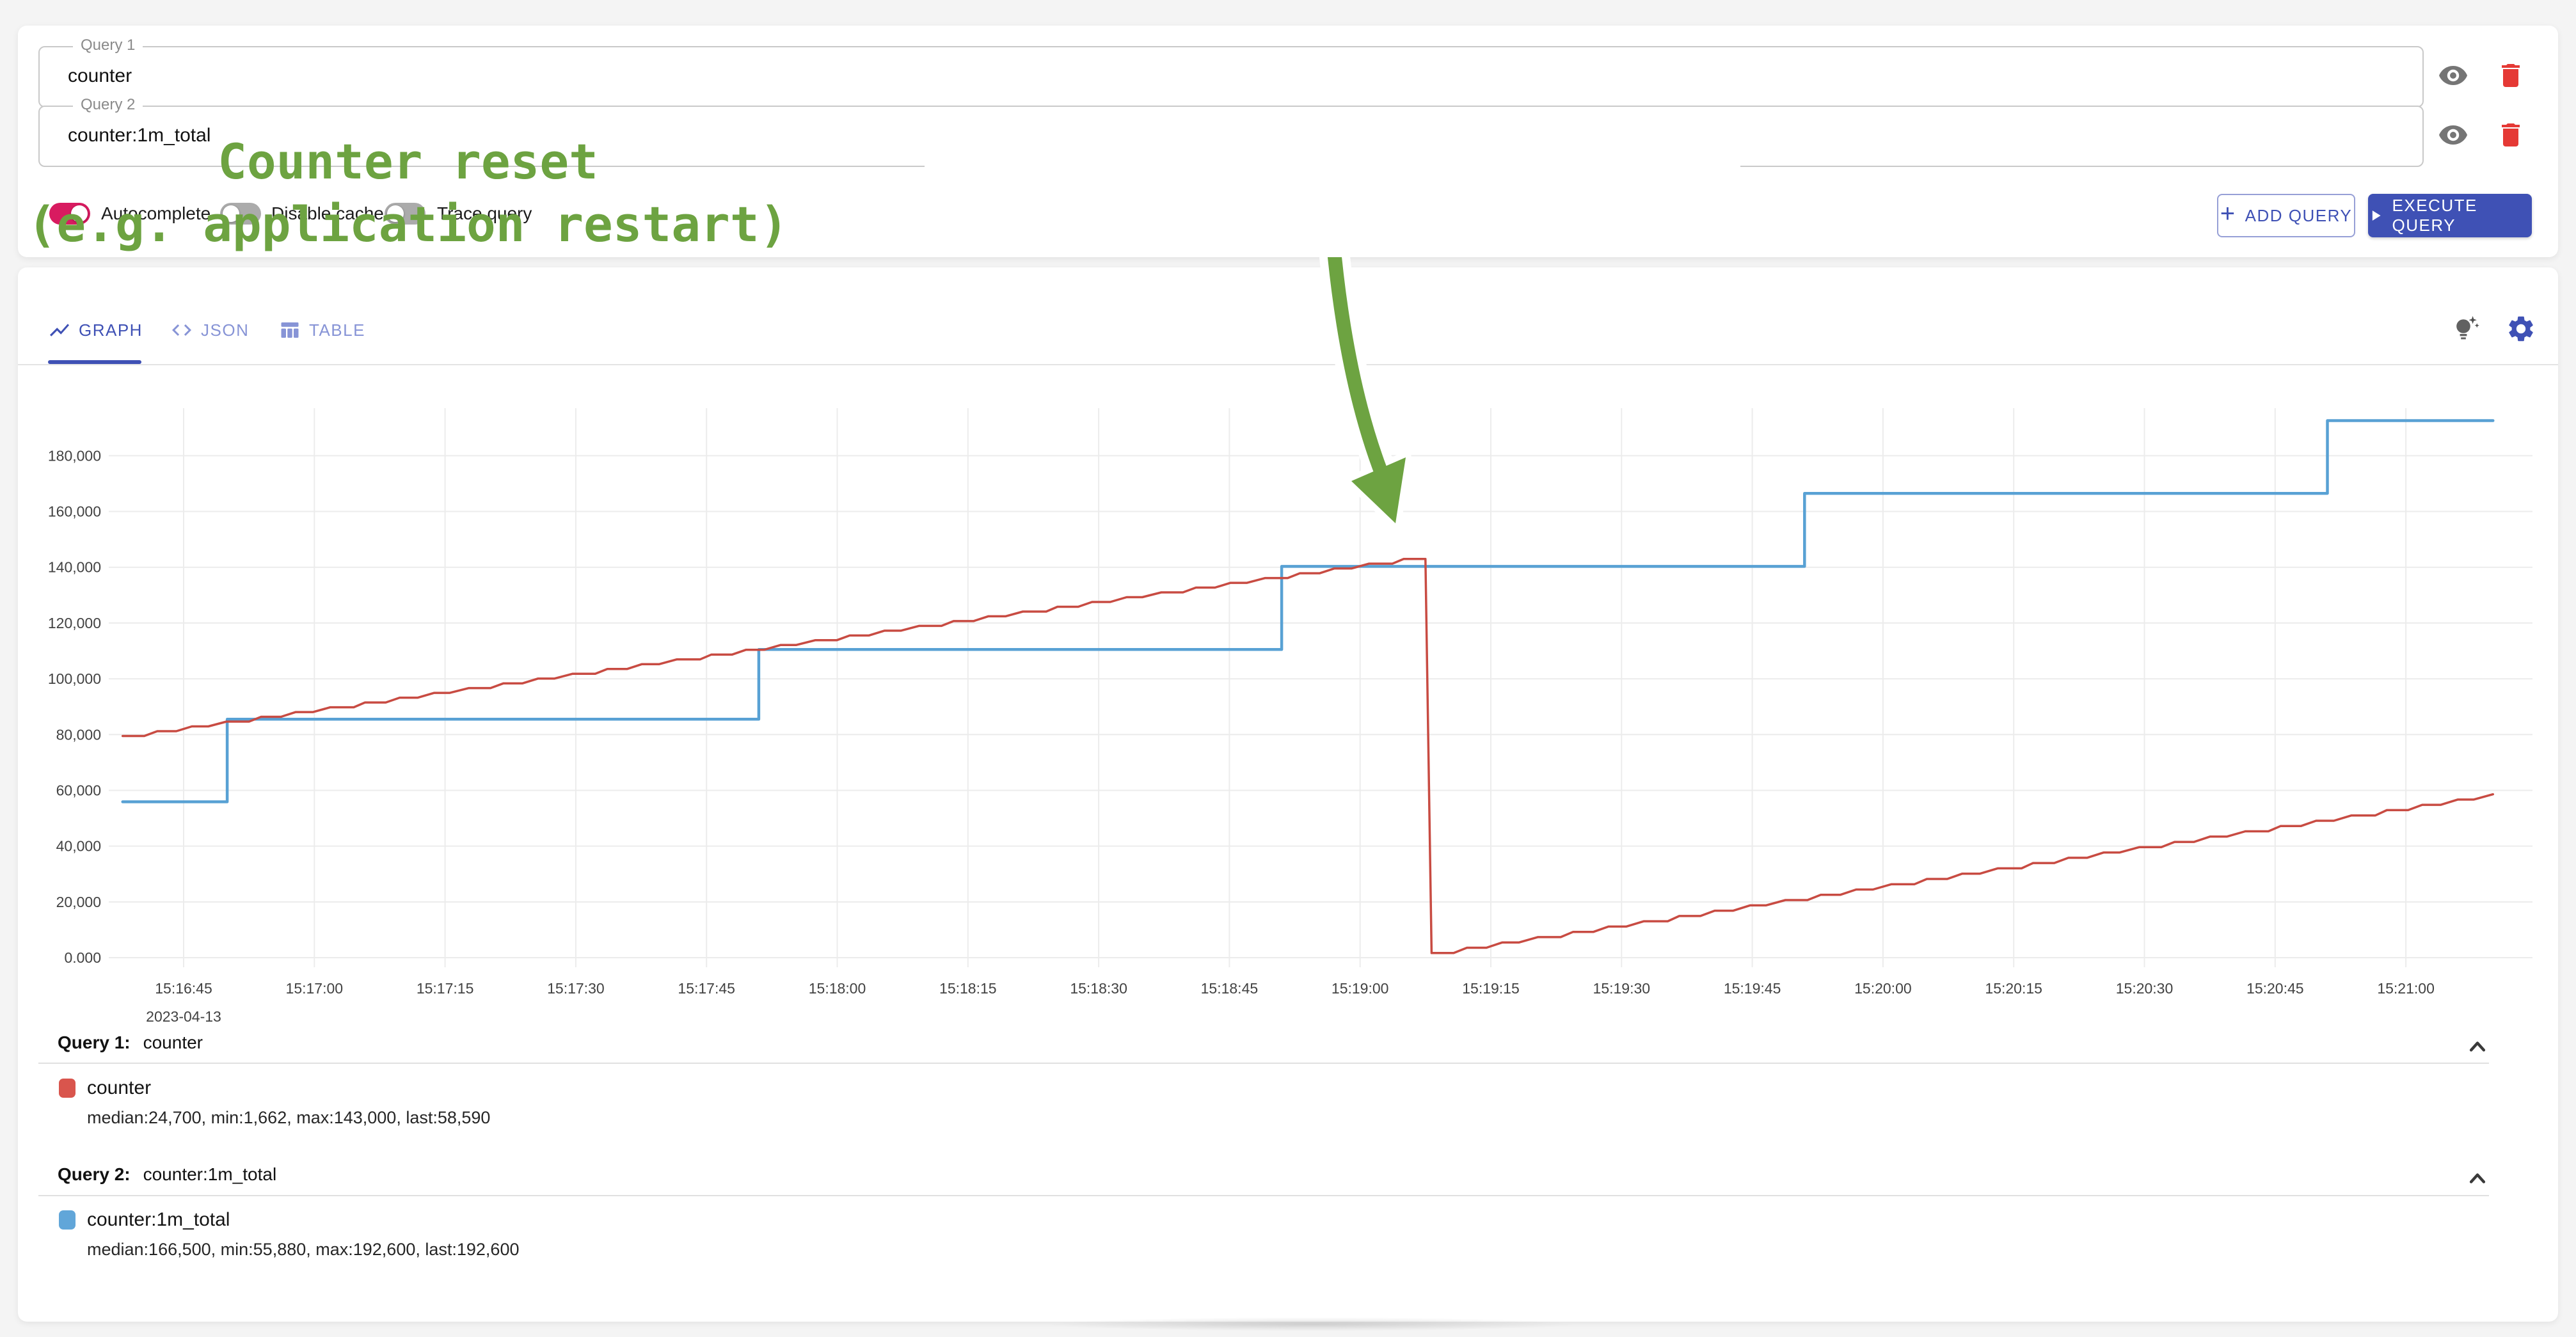 Image resolution: width=2576 pixels, height=1337 pixels. Describe the element at coordinates (100, 76) in the screenshot. I see `query-1-input: counter` at that location.